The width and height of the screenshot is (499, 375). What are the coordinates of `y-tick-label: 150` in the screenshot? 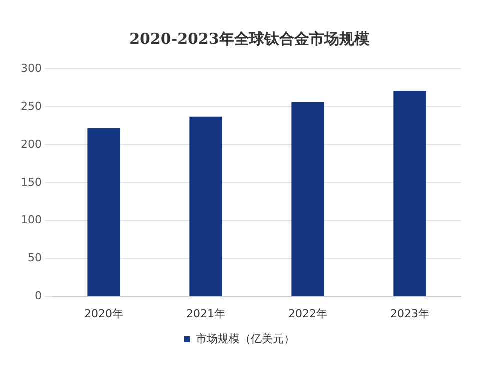 It's located at (31, 182).